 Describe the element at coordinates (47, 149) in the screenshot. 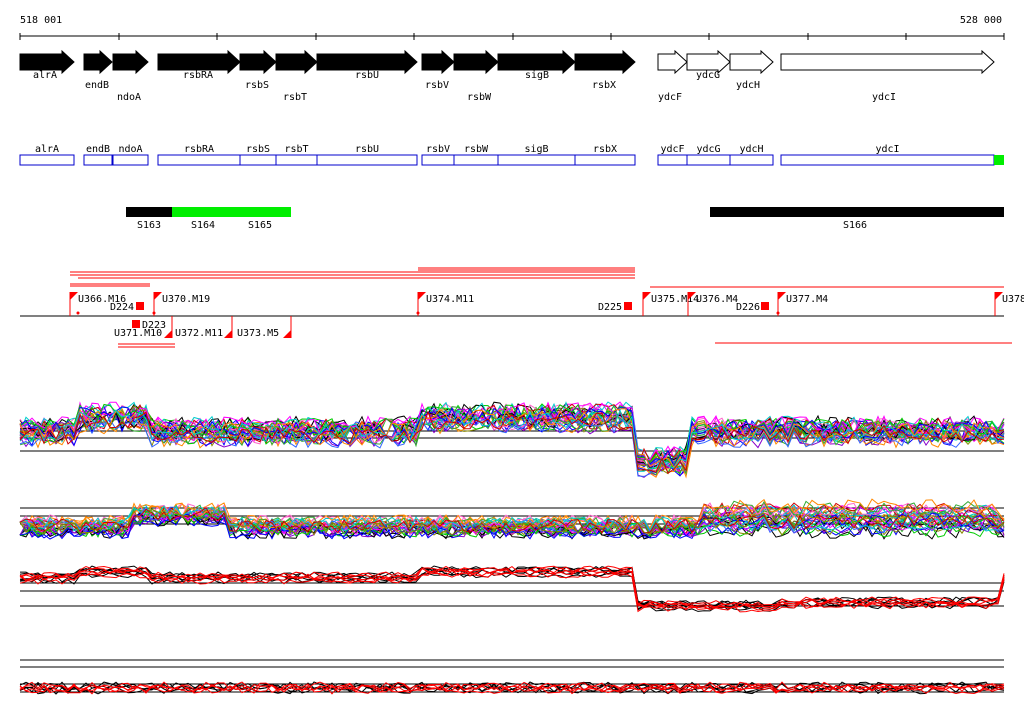

I see `gene-box-label-alrA: alrA` at that location.